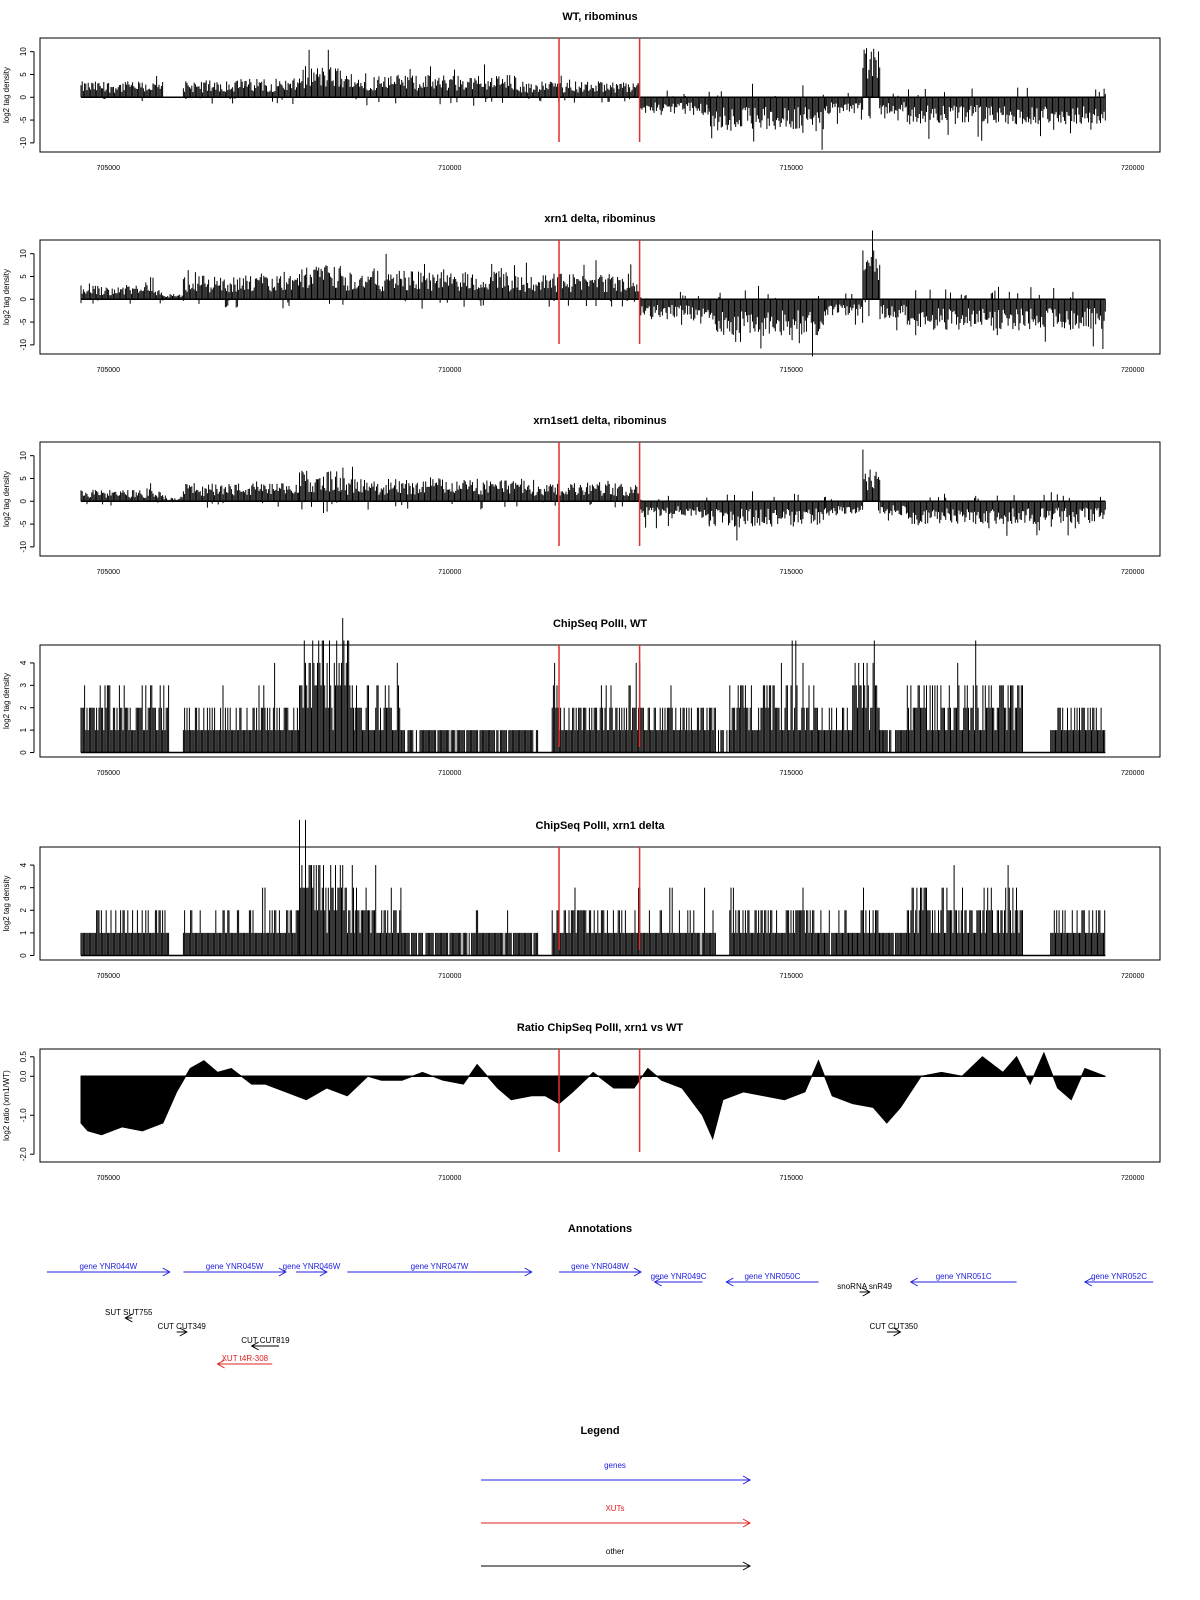 Image resolution: width=1200 pixels, height=1600 pixels. Describe the element at coordinates (614, 1508) in the screenshot. I see `legend-item-label: XUTs` at that location.